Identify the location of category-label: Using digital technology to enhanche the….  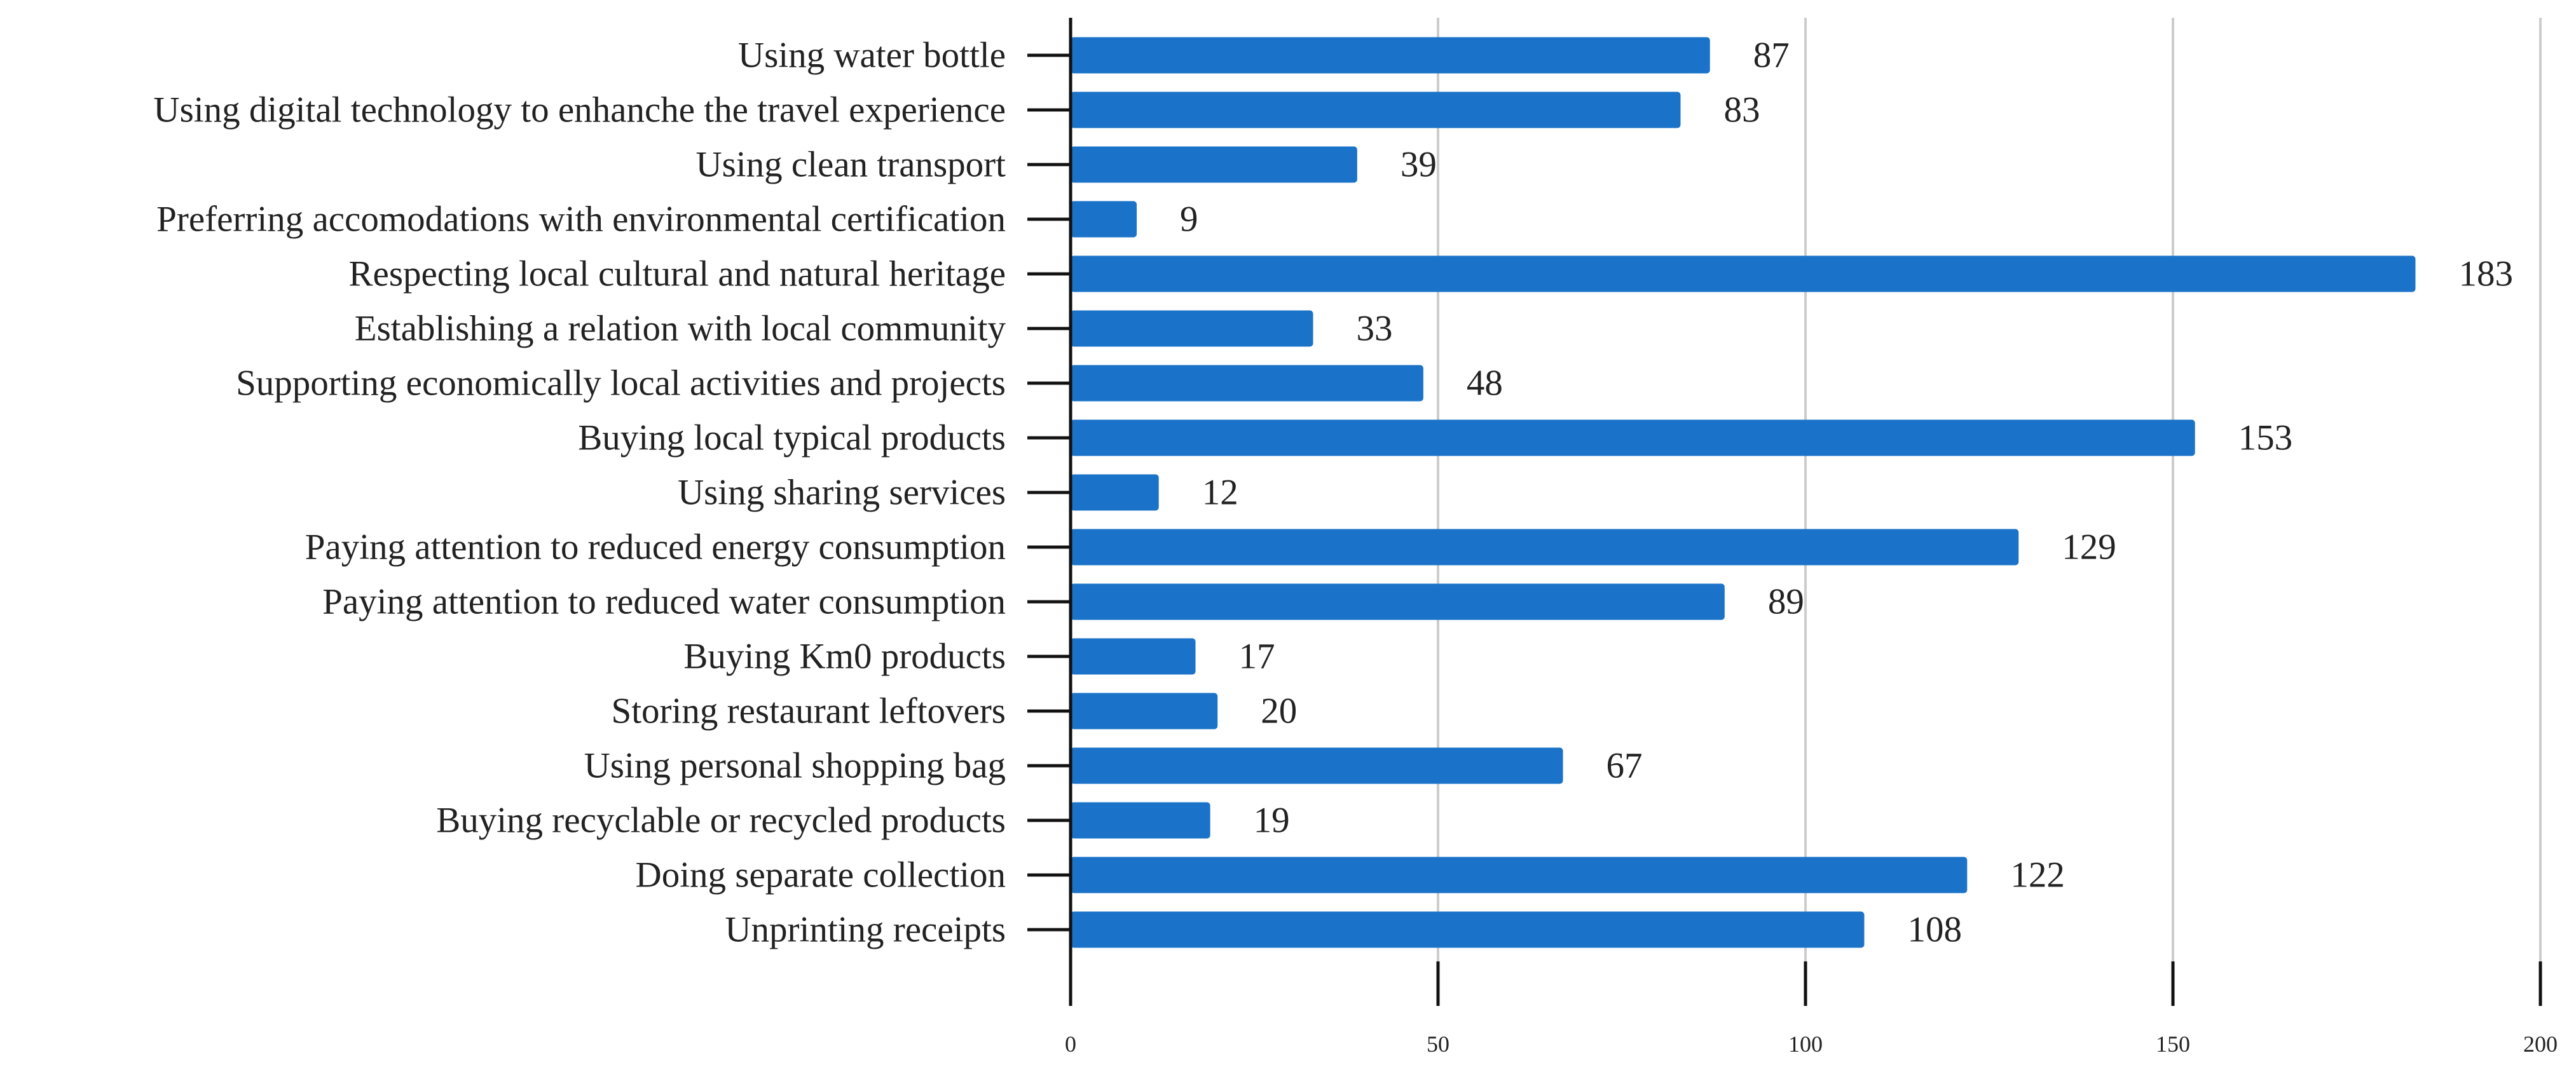
(579, 110).